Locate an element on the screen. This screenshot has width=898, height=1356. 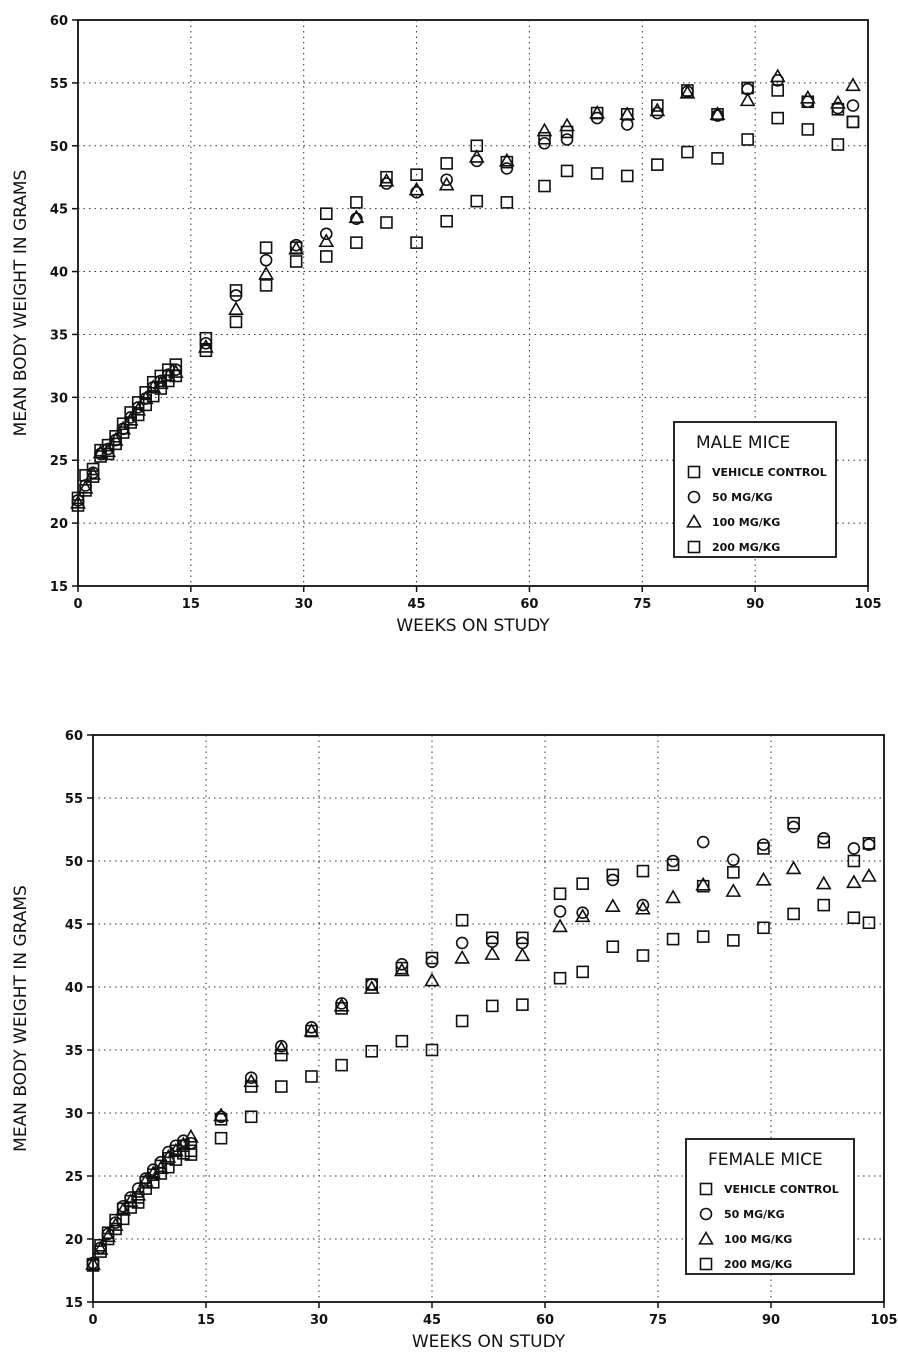
legend-entry-label: 50 MG/KG is located at coordinates (742, 497).